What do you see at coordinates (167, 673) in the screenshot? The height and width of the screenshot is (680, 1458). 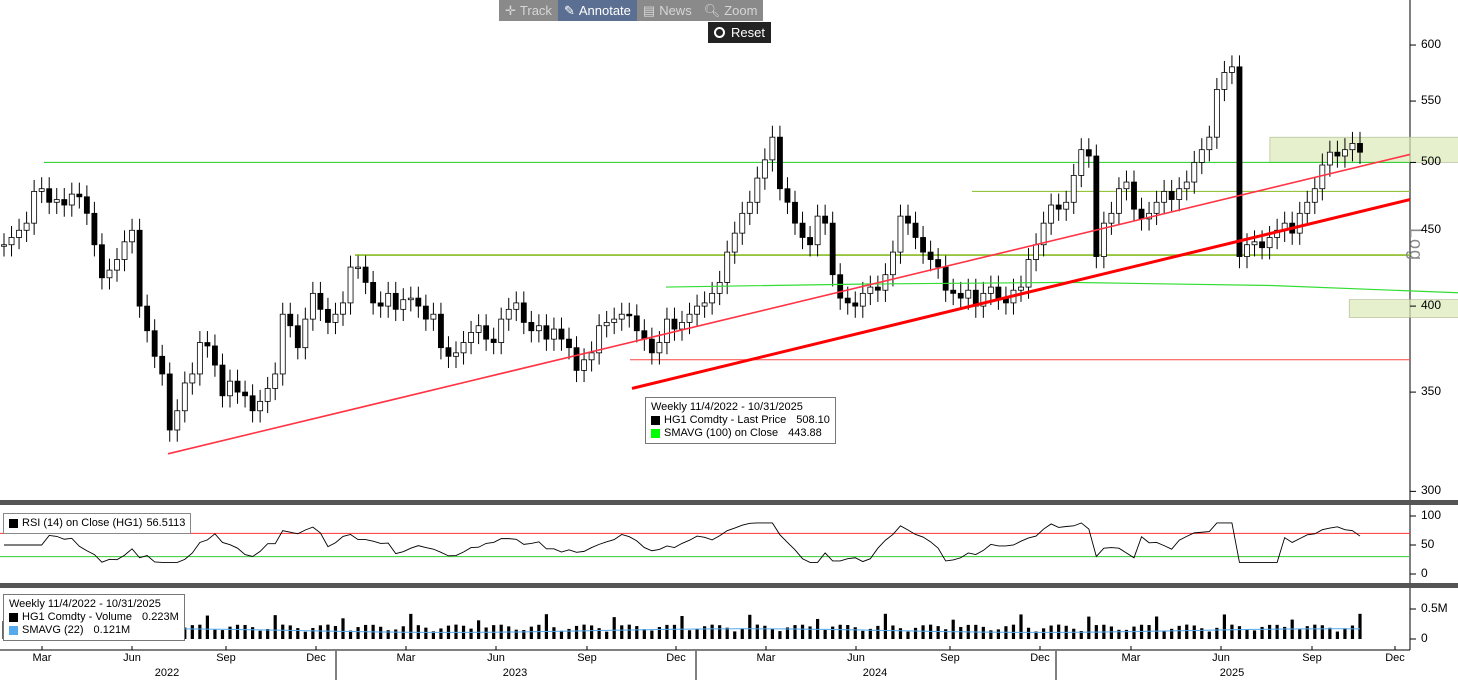 I see `x-year-label: 2022` at bounding box center [167, 673].